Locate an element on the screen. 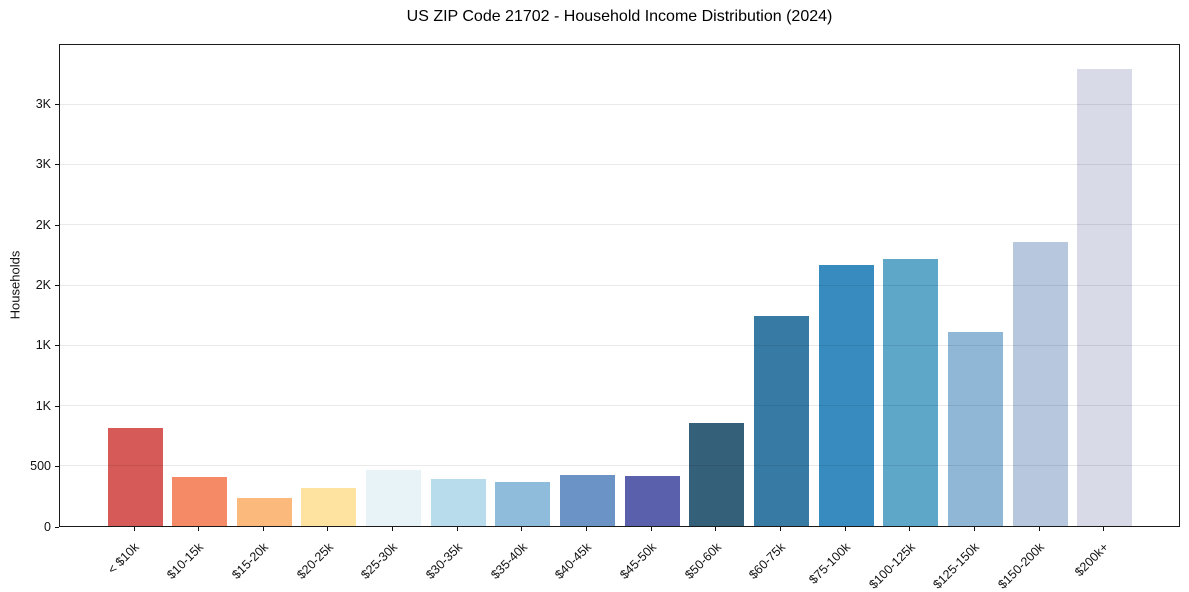 This screenshot has height=592, width=1189. x-tick-label: $30-35k is located at coordinates (444, 561).